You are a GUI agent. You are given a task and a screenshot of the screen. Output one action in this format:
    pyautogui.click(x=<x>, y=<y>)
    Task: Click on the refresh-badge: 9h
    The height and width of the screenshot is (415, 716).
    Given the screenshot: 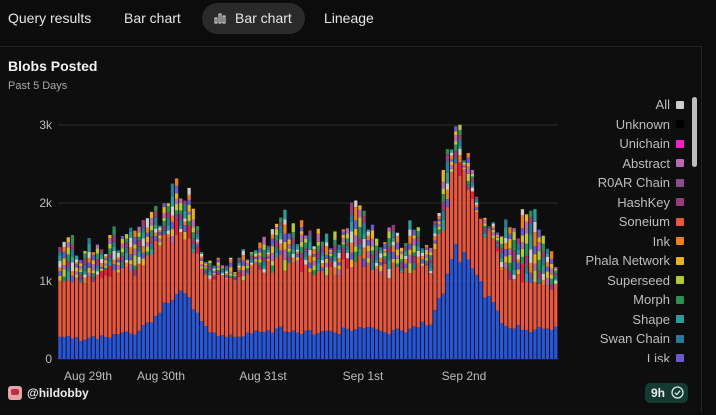 What is the action you would take?
    pyautogui.click(x=667, y=393)
    